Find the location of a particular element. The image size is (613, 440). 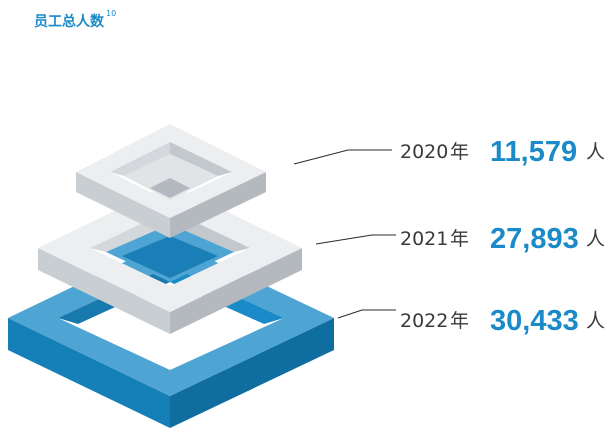

layer-2020 is located at coordinates (171, 181).